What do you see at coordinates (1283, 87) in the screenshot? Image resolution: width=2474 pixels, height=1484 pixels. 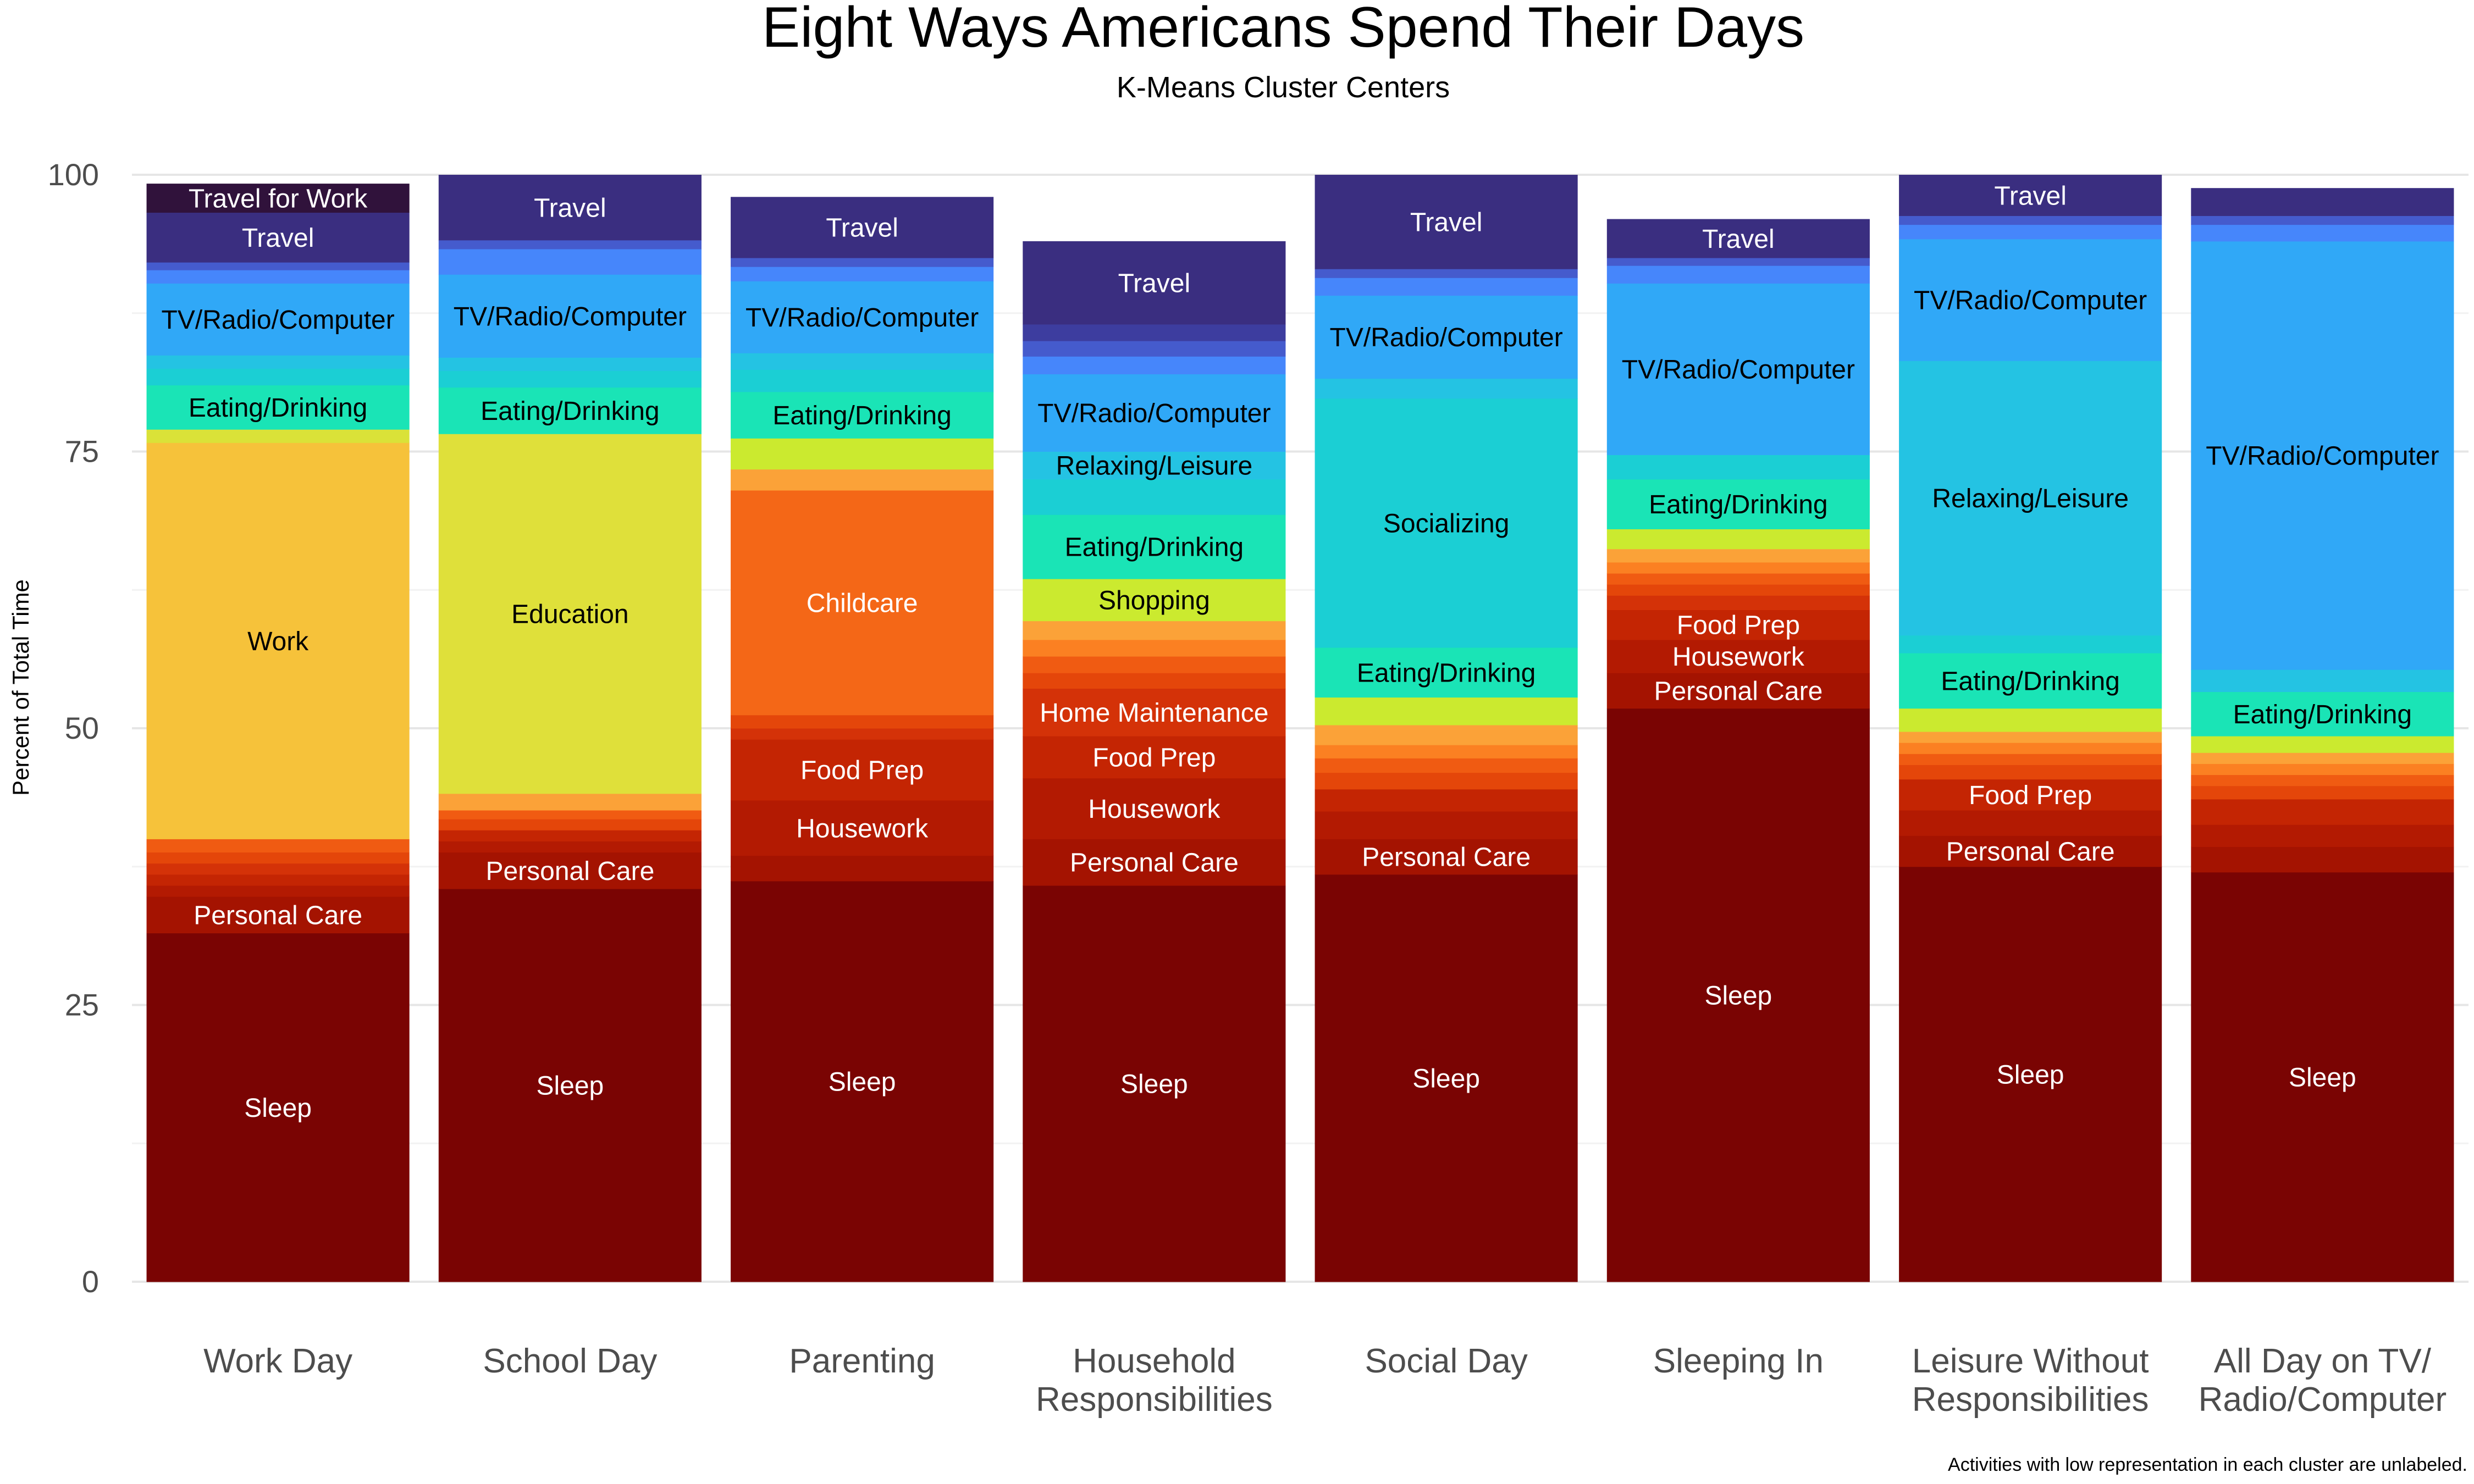 I see `chart-subtitle: K-Means Cluster Centers` at bounding box center [1283, 87].